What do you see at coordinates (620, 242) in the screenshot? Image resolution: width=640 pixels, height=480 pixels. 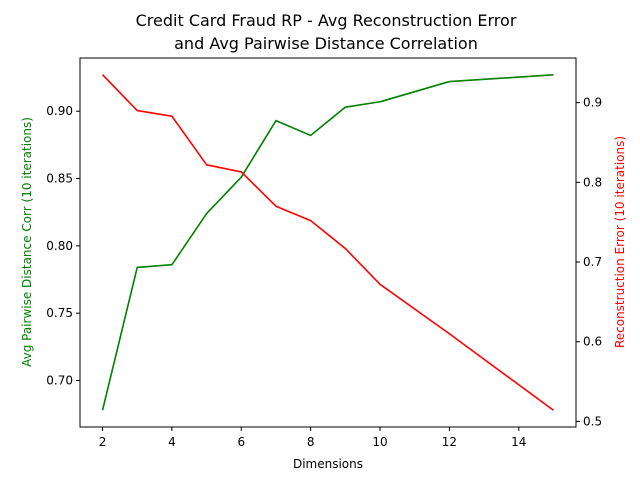 I see `right-y-axis-label: Reconstruction Error (10 iterations)` at bounding box center [620, 242].